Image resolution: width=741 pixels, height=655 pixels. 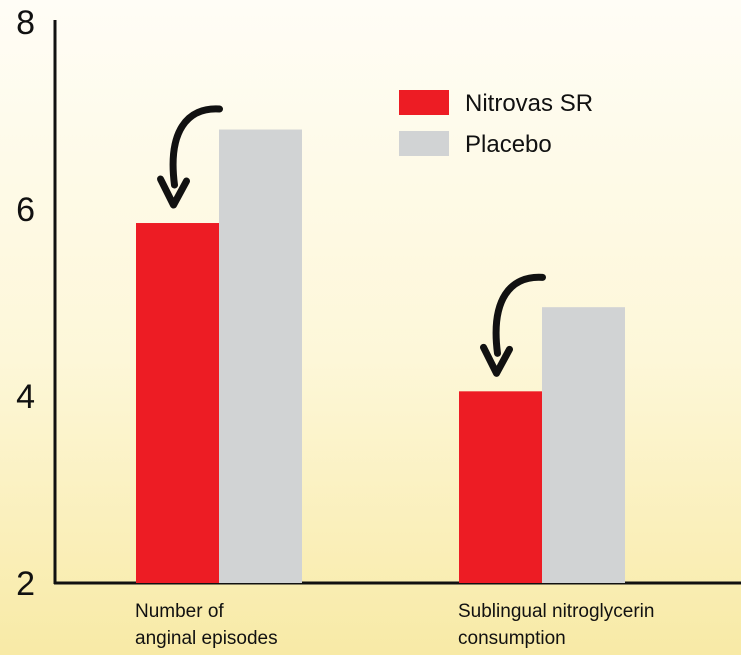 What do you see at coordinates (496, 124) in the screenshot?
I see `legend: Nitrovas SR Placebo` at bounding box center [496, 124].